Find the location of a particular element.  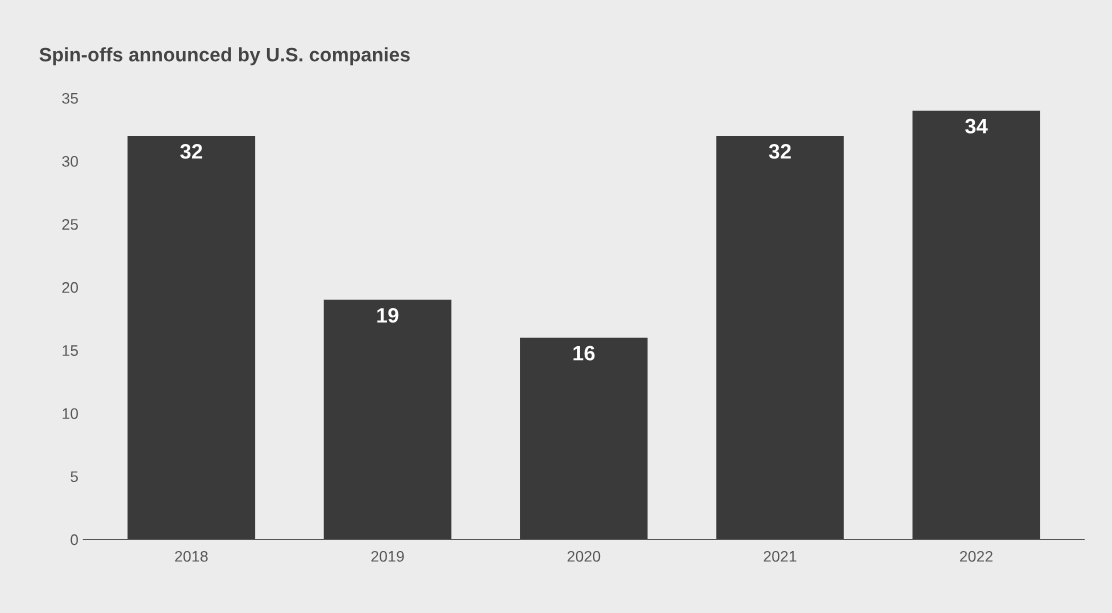

y-tick-label: 10 is located at coordinates (70, 414).